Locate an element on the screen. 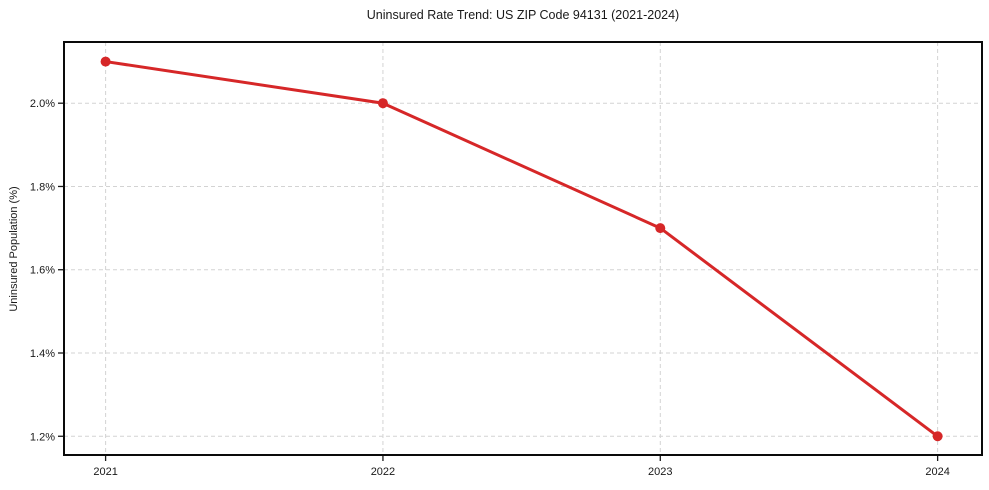 This screenshot has height=490, width=989. data-point-2021 is located at coordinates (105, 61).